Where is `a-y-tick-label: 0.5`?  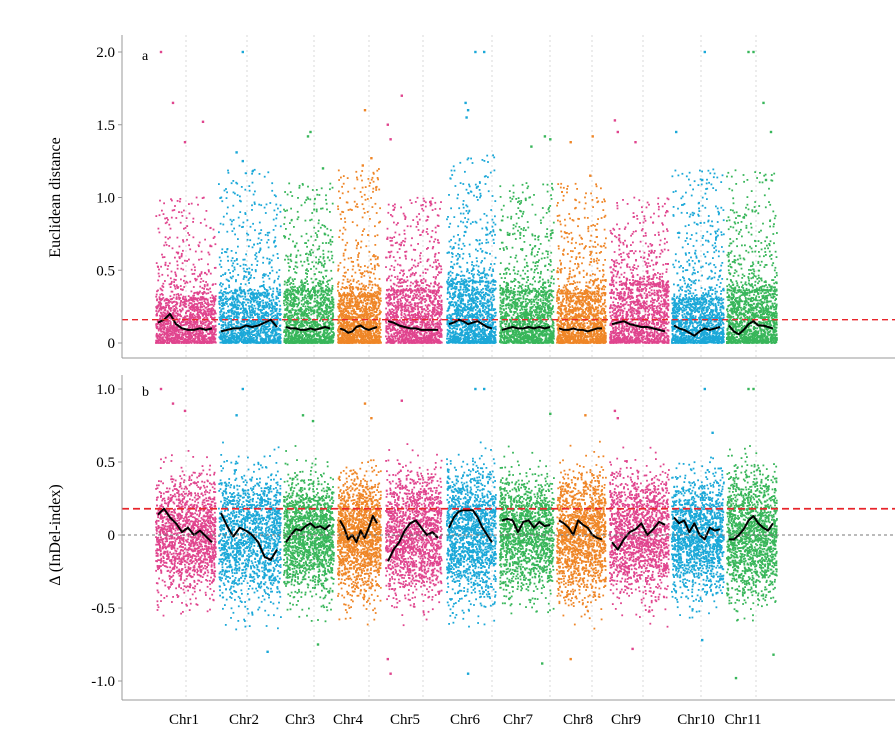 a-y-tick-label: 0.5 is located at coordinates (105, 271).